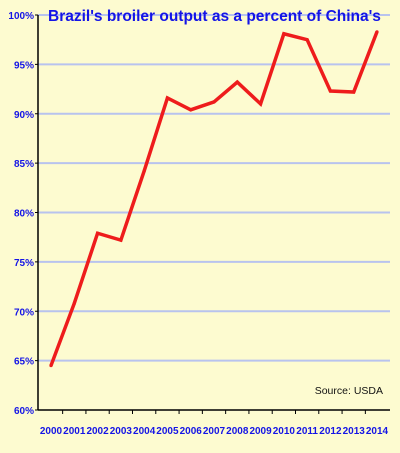  Describe the element at coordinates (349, 391) in the screenshot. I see `source-annotation: Source: USDA` at that location.